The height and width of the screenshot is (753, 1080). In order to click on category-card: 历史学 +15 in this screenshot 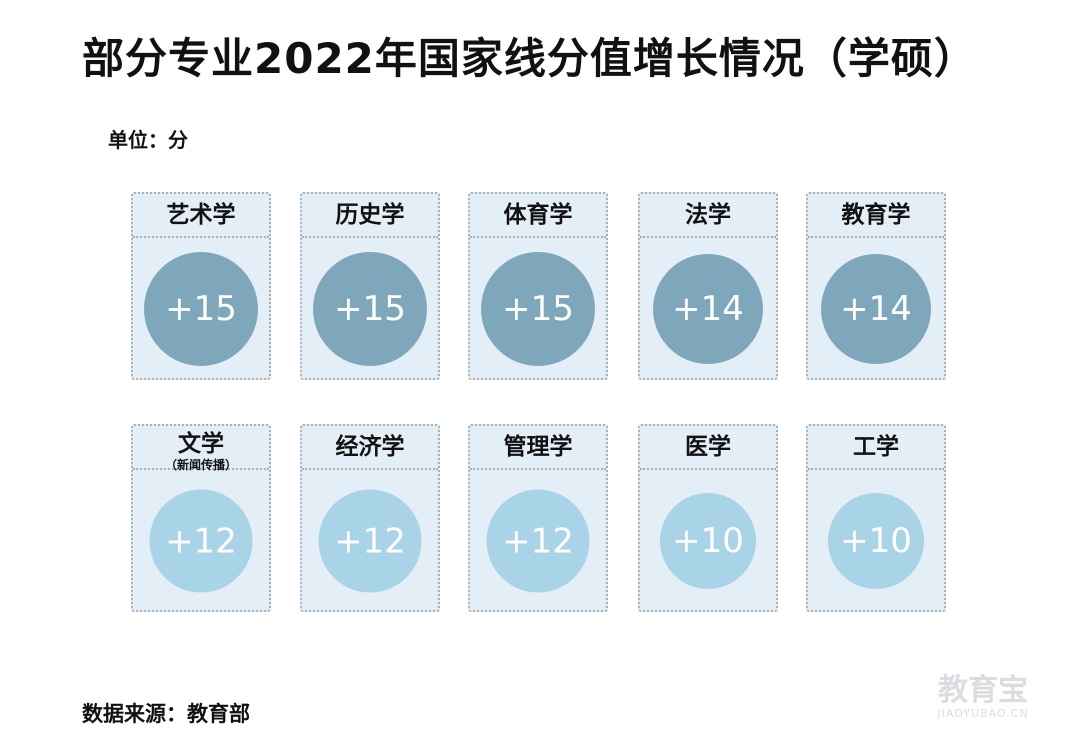, I will do `click(370, 286)`.